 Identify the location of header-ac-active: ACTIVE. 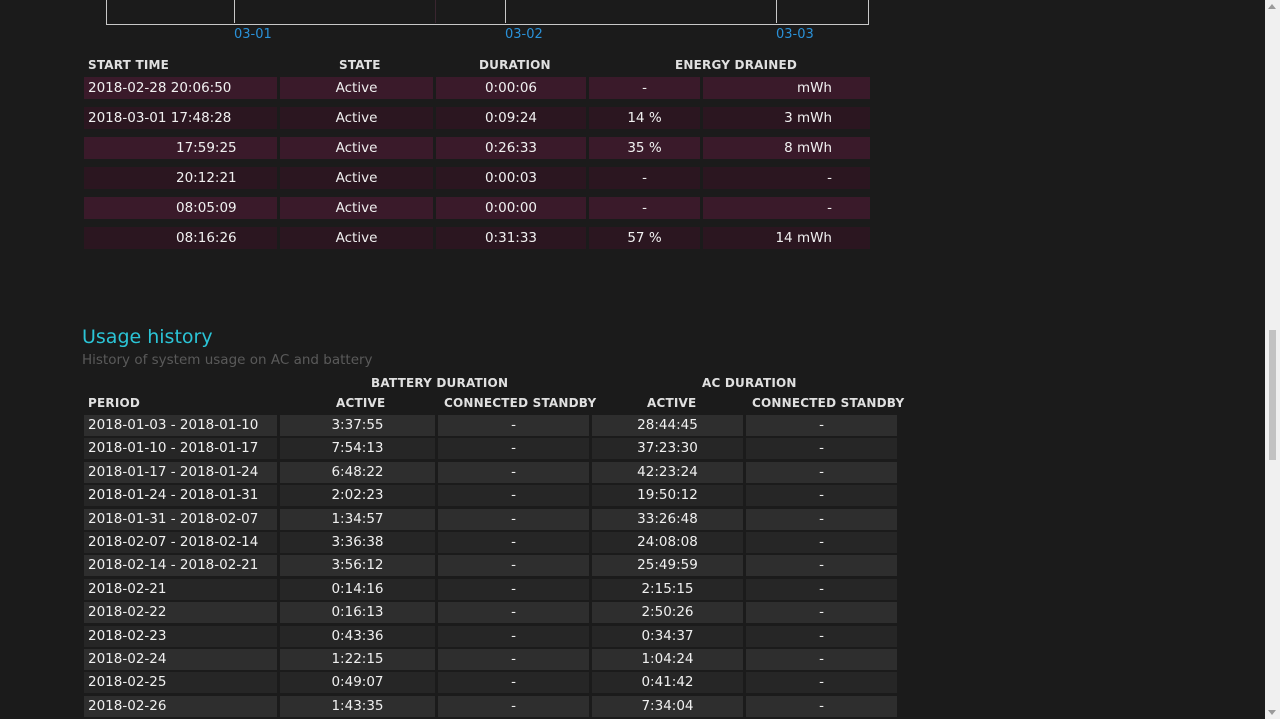
(672, 403).